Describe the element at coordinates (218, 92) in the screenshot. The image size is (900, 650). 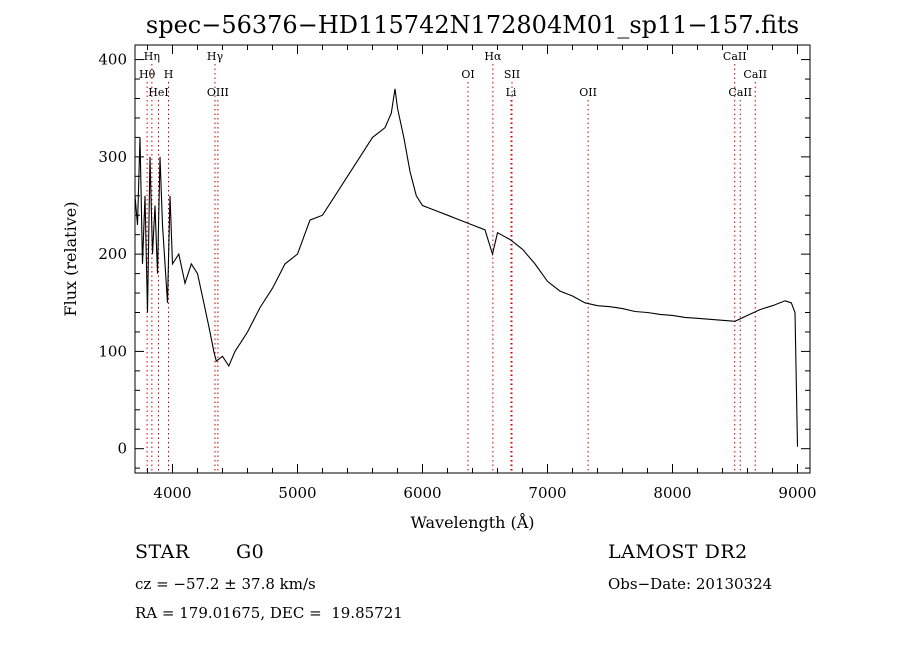
I see `line-label-5: OIII` at that location.